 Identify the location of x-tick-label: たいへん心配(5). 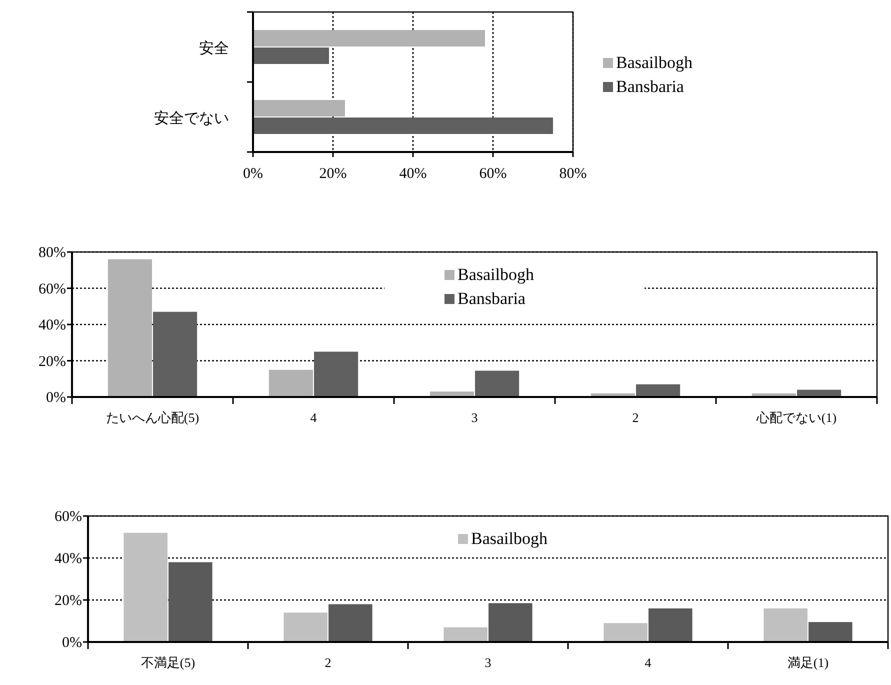
(153, 417).